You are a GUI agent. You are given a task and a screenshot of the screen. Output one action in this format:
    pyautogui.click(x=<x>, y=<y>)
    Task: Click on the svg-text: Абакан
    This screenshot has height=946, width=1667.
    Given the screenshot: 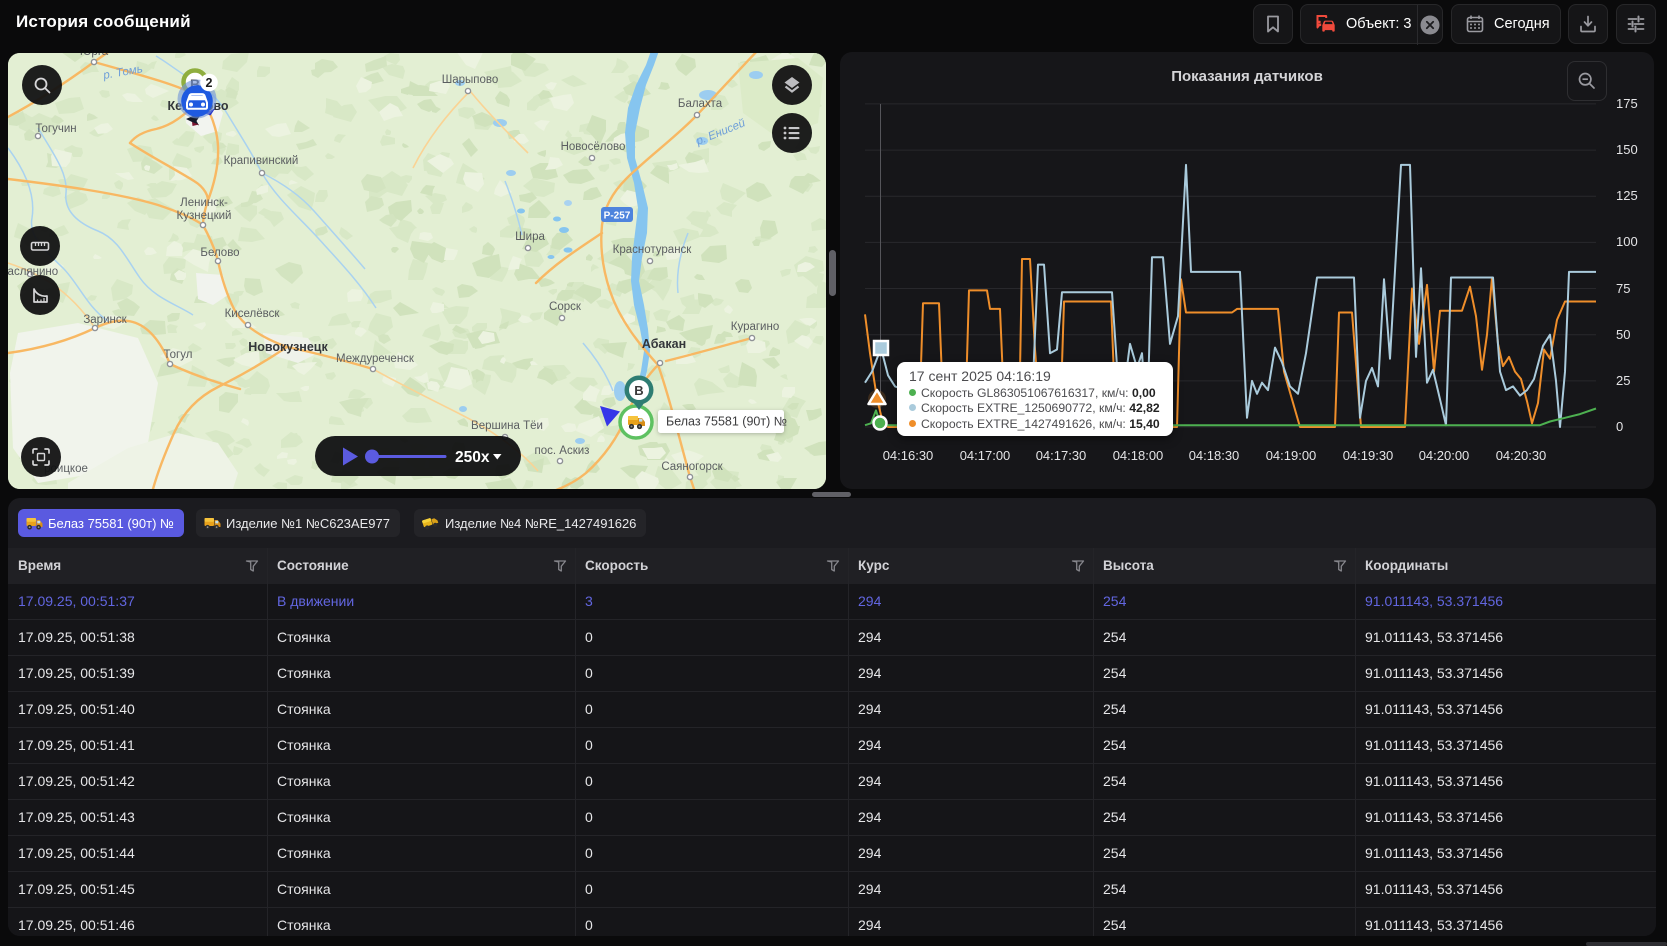 What is the action you would take?
    pyautogui.click(x=664, y=344)
    